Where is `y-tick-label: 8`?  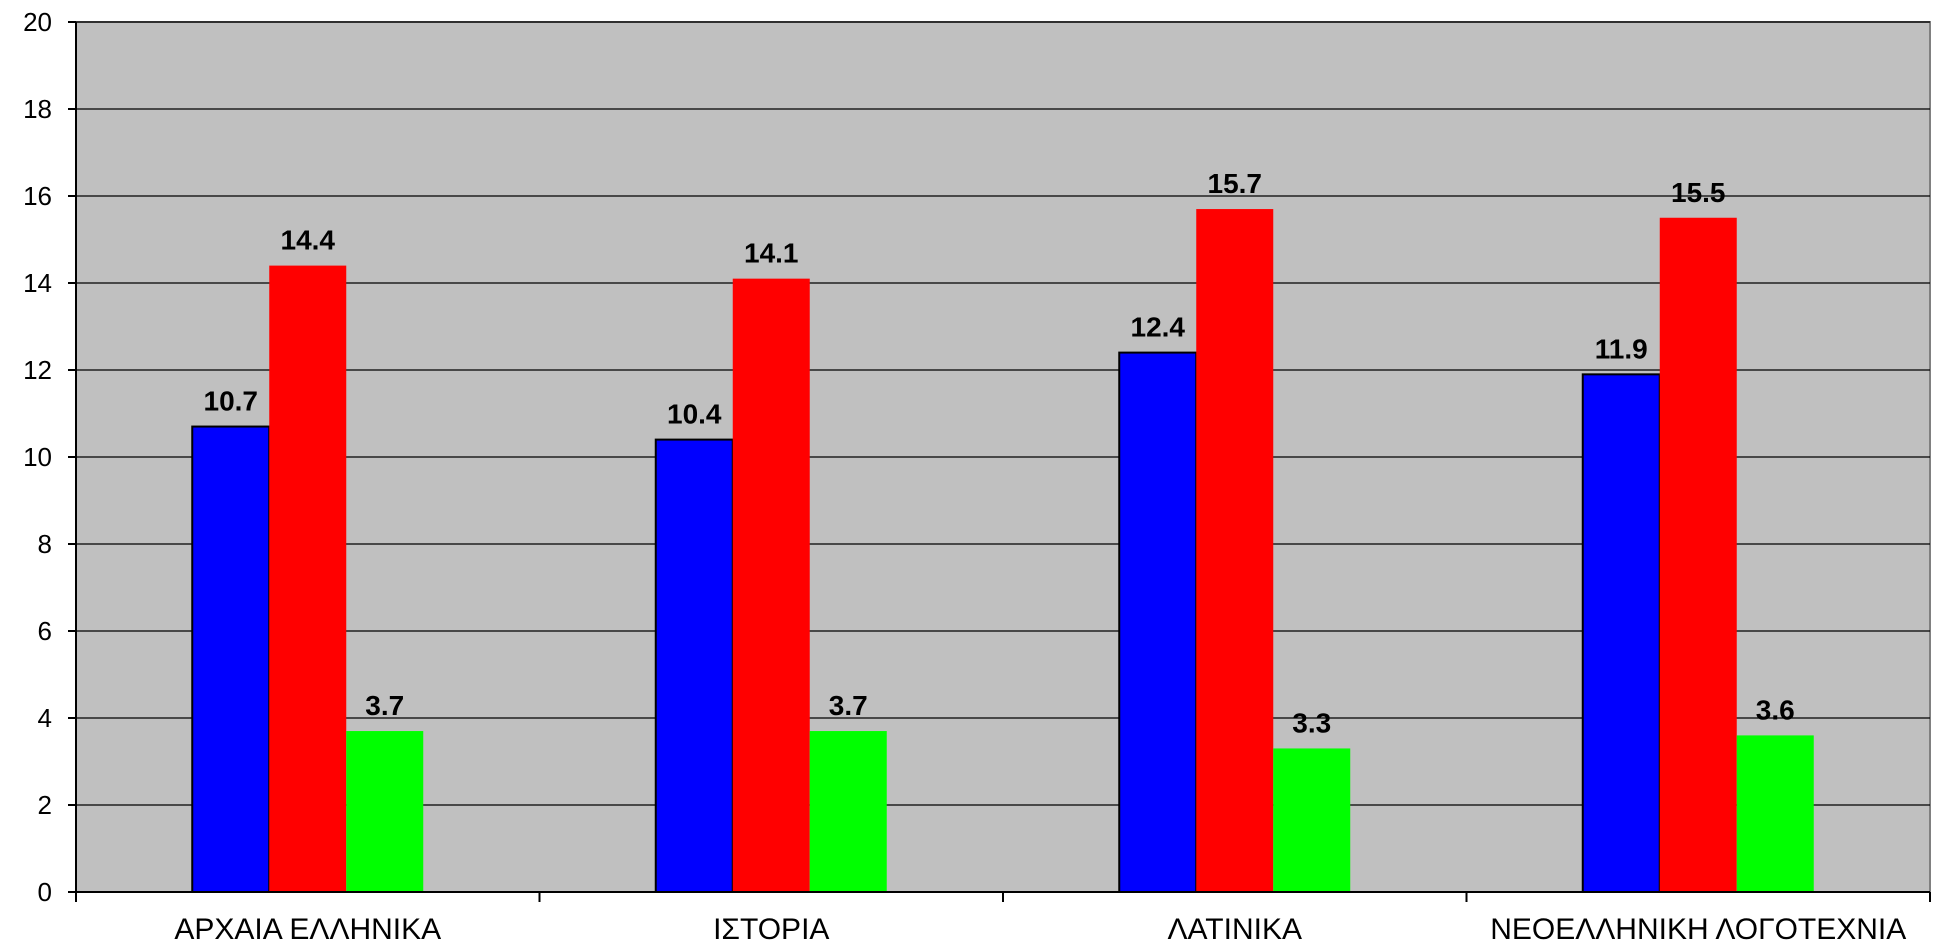 y-tick-label: 8 is located at coordinates (45, 544).